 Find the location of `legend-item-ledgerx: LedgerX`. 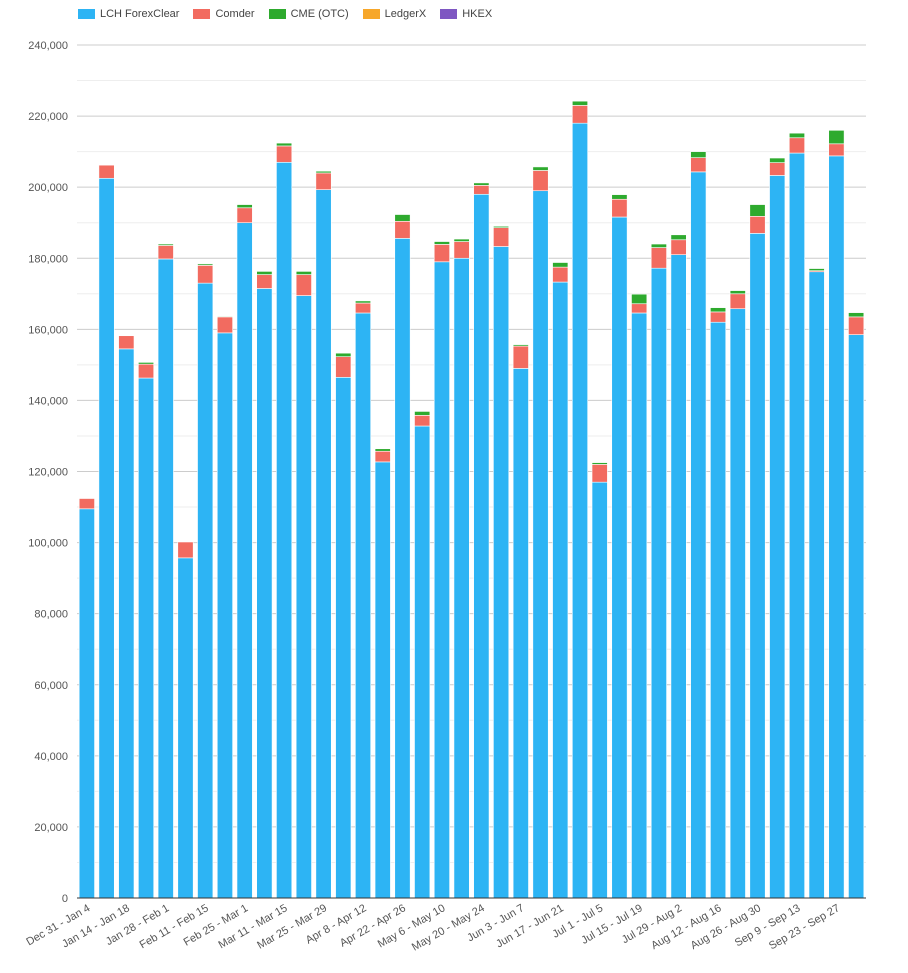

legend-item-ledgerx: LedgerX is located at coordinates (394, 14).